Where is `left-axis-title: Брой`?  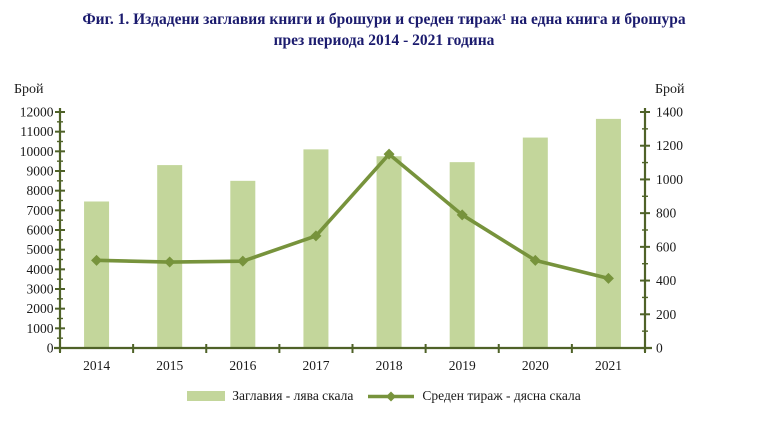
left-axis-title: Брой is located at coordinates (29, 89).